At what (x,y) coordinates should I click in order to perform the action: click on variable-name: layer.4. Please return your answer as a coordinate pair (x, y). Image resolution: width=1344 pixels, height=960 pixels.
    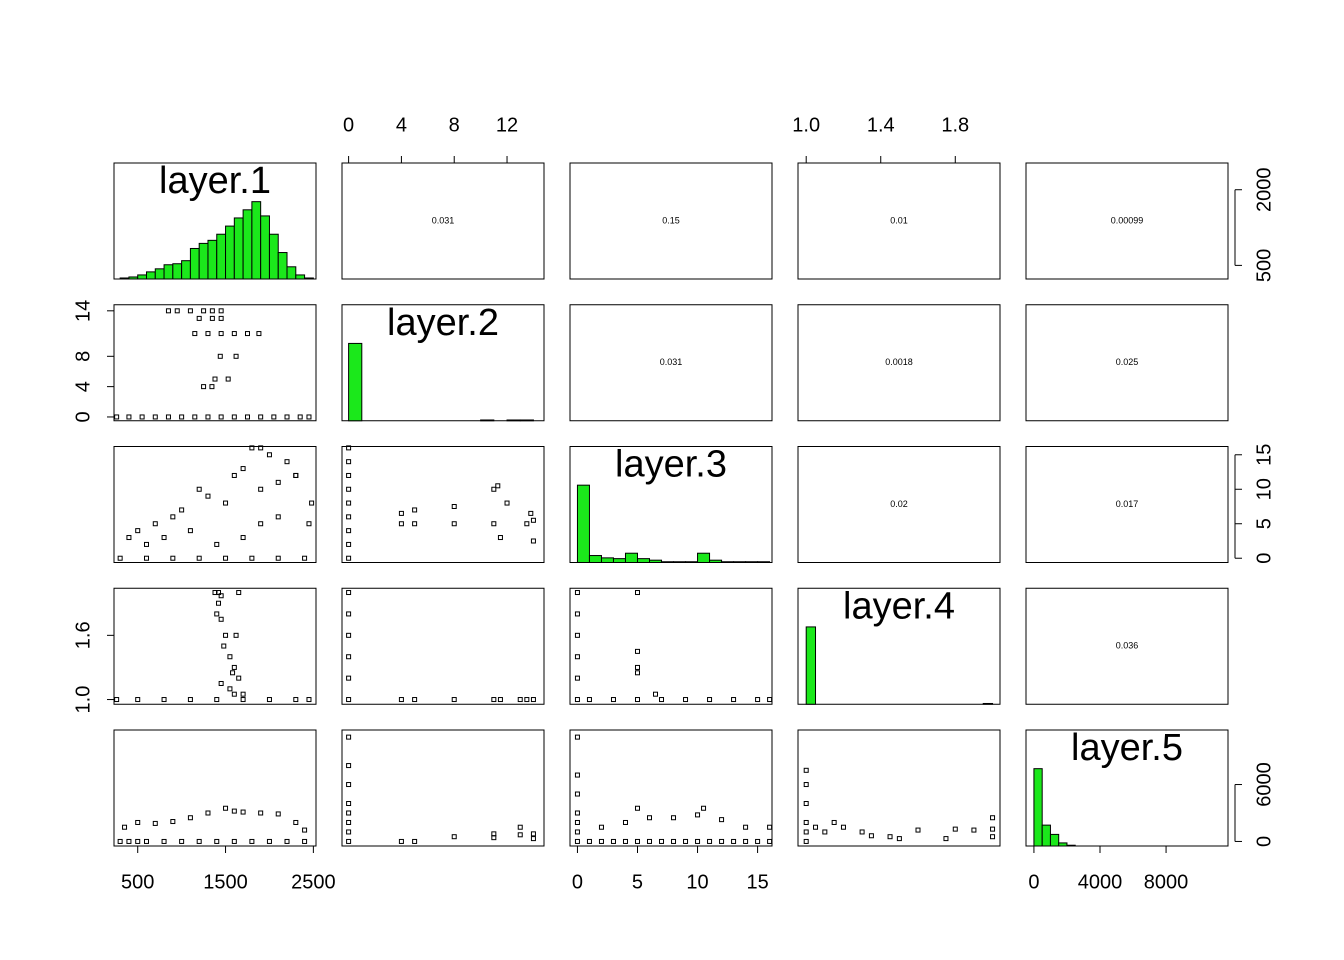
    Looking at the image, I should click on (899, 606).